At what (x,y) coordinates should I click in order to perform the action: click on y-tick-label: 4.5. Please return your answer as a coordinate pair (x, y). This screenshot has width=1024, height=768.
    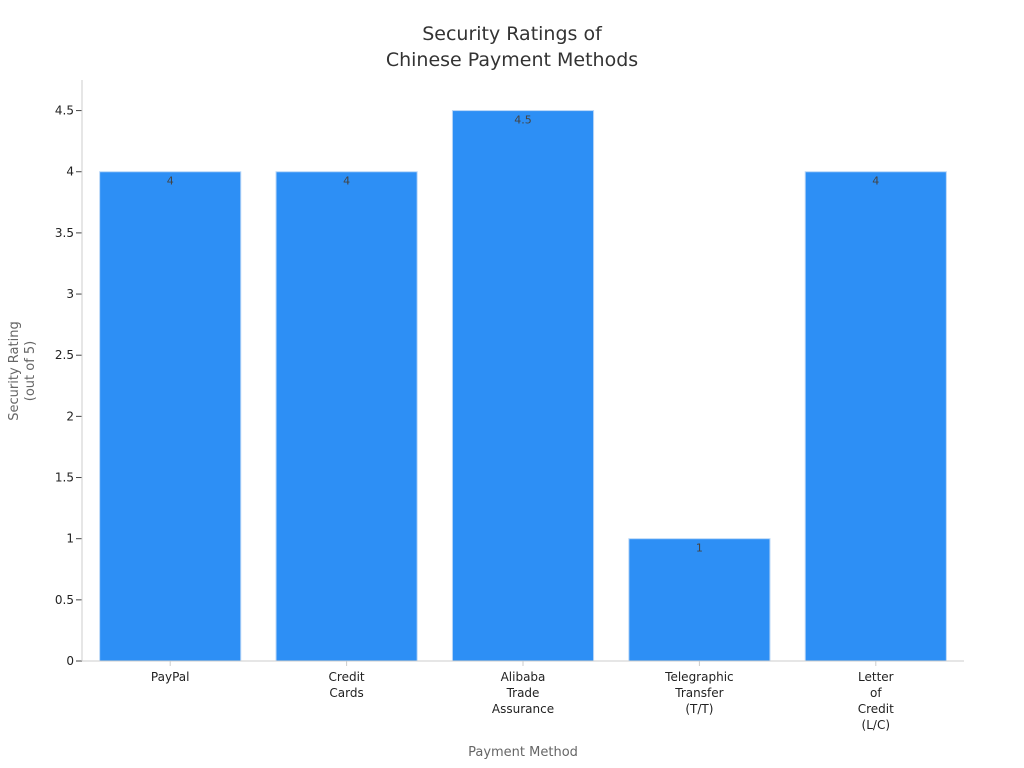
    Looking at the image, I should click on (64, 111).